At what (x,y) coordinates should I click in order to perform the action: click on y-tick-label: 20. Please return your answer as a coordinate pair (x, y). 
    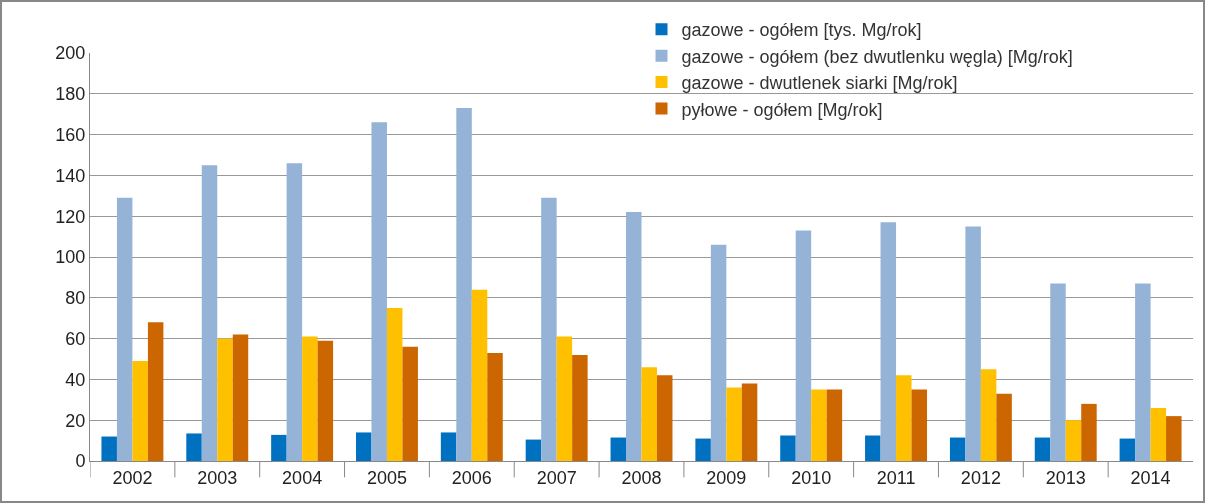
    Looking at the image, I should click on (75, 420).